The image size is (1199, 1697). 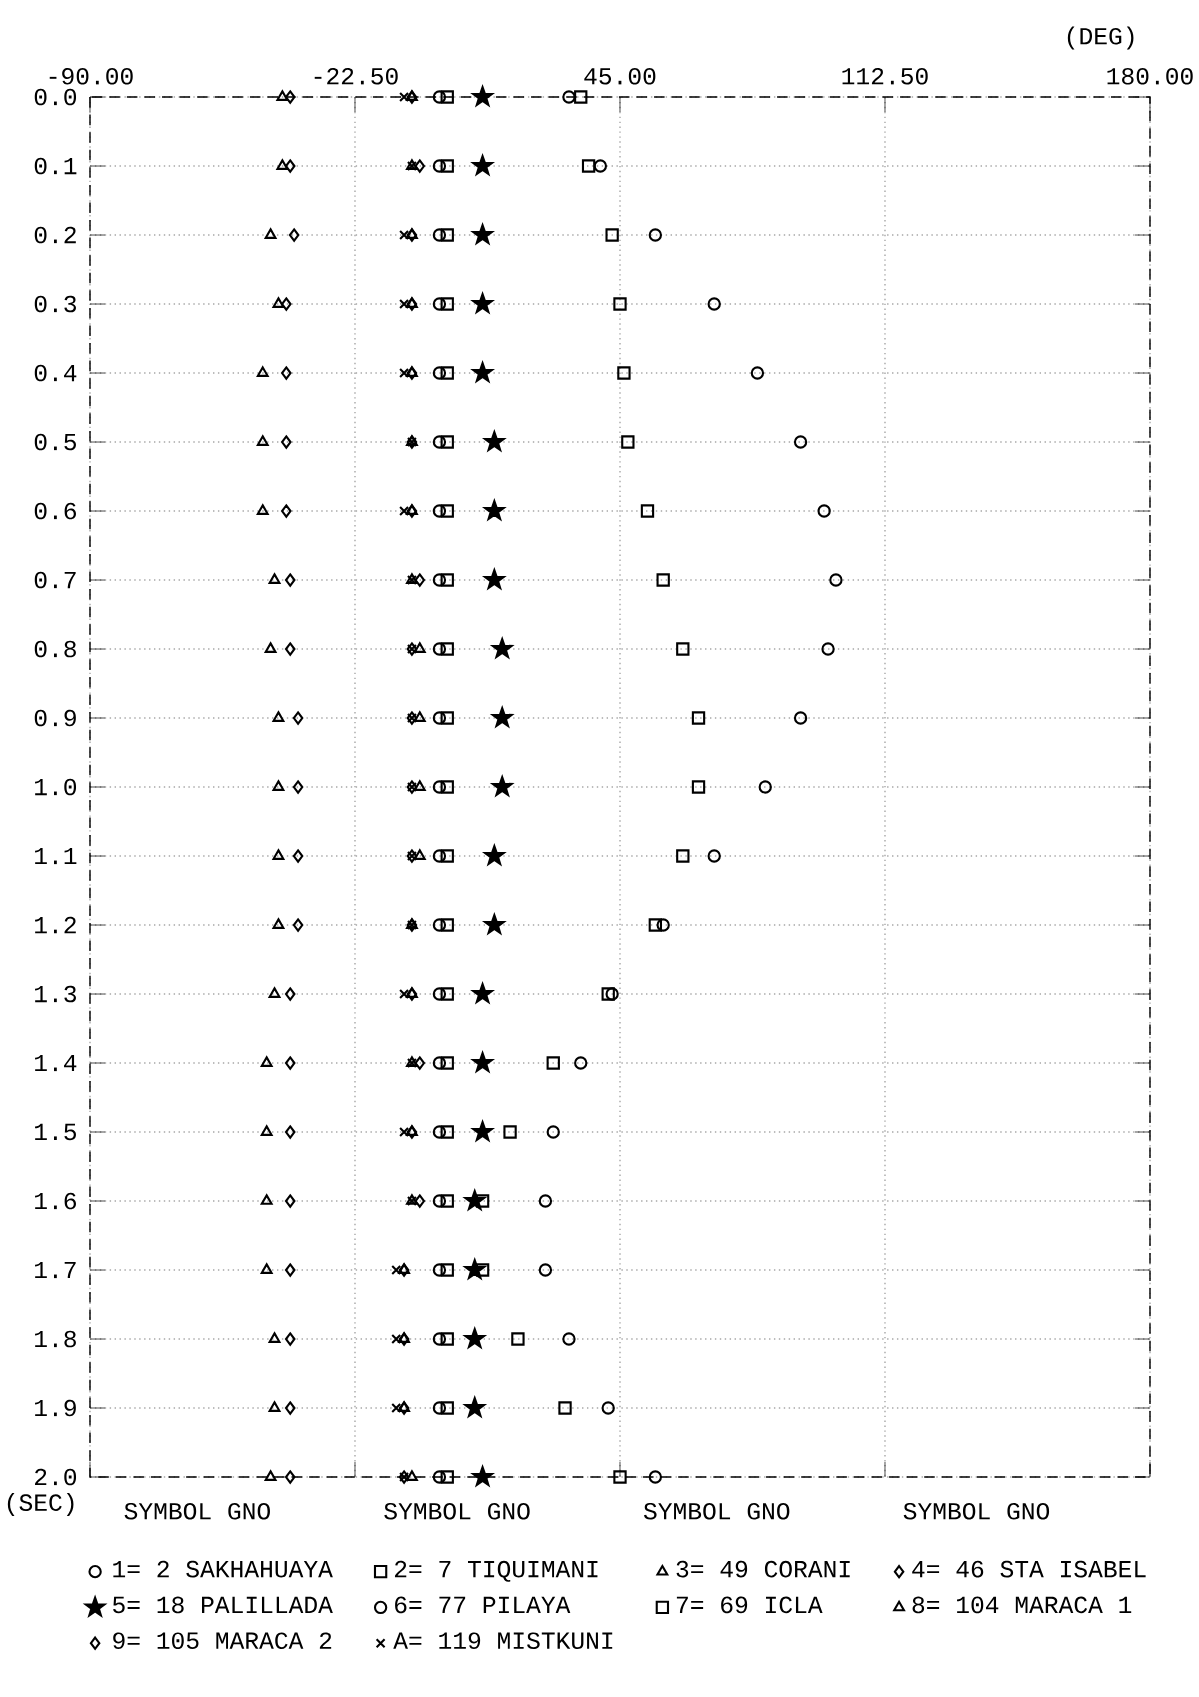 What do you see at coordinates (1150, 76) in the screenshot?
I see `x-tick-label: 180.00` at bounding box center [1150, 76].